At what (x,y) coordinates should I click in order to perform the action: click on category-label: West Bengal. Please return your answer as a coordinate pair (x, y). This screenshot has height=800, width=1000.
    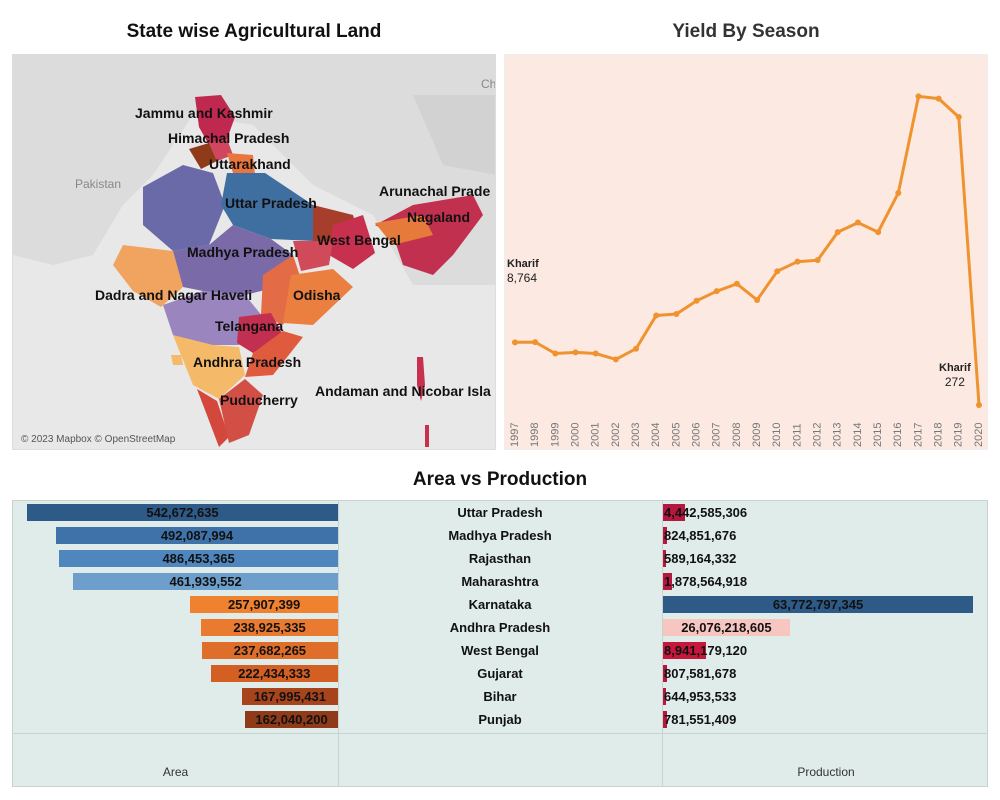
    Looking at the image, I should click on (500, 650).